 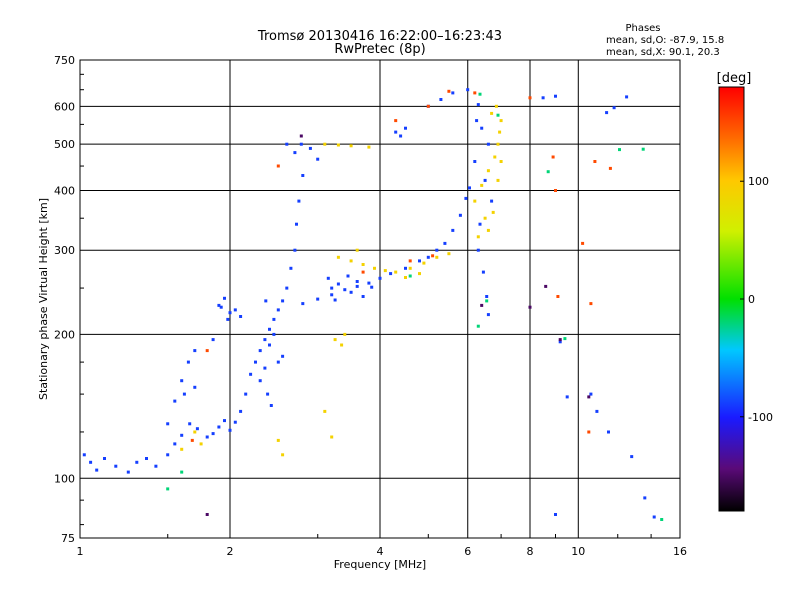 I want to click on y-tick-label: 500, so click(x=64, y=144).